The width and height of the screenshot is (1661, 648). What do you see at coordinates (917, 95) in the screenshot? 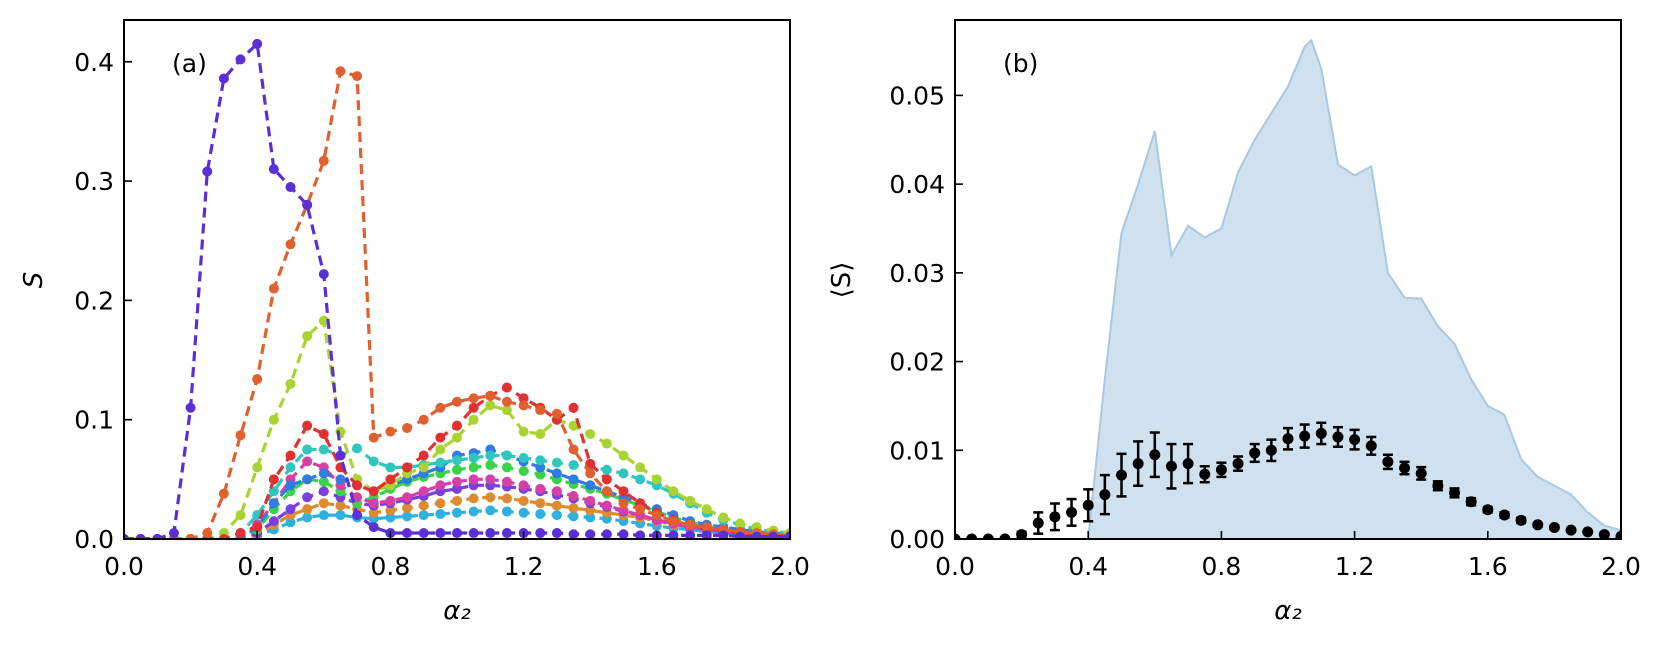
I see `panel-b-y-tick-label: 0.05` at bounding box center [917, 95].